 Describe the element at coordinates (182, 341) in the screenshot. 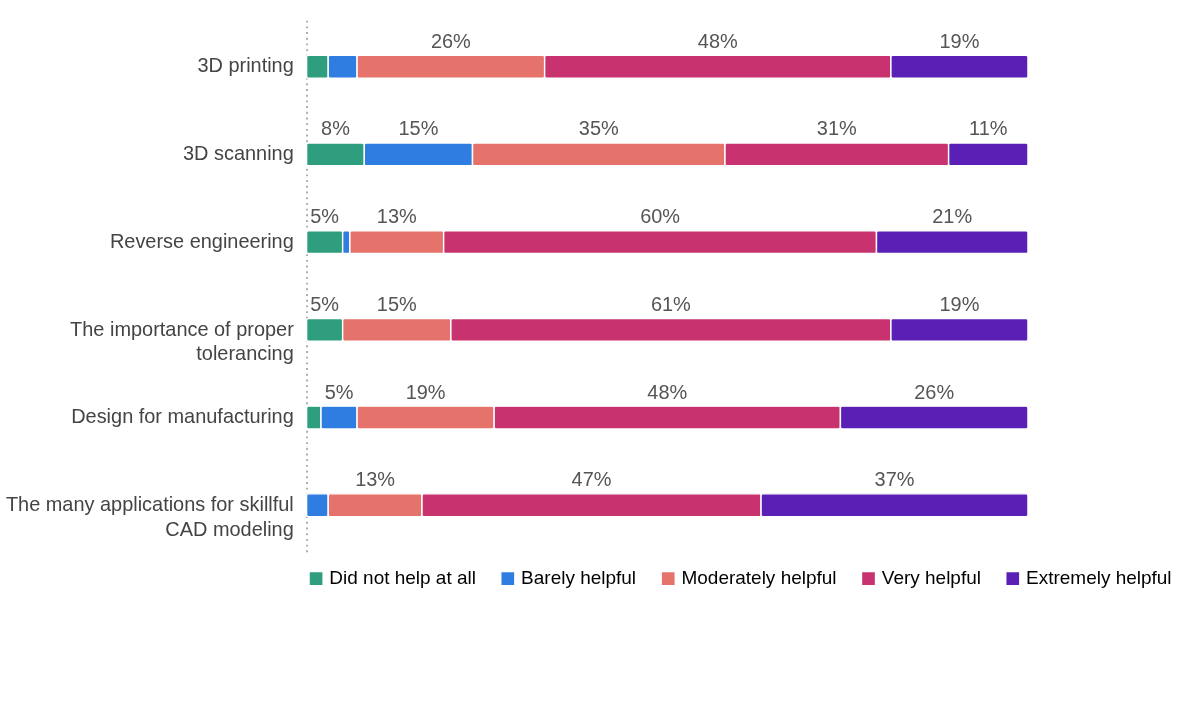

I see `y-tick-label: The importance of proper tolerancing` at that location.